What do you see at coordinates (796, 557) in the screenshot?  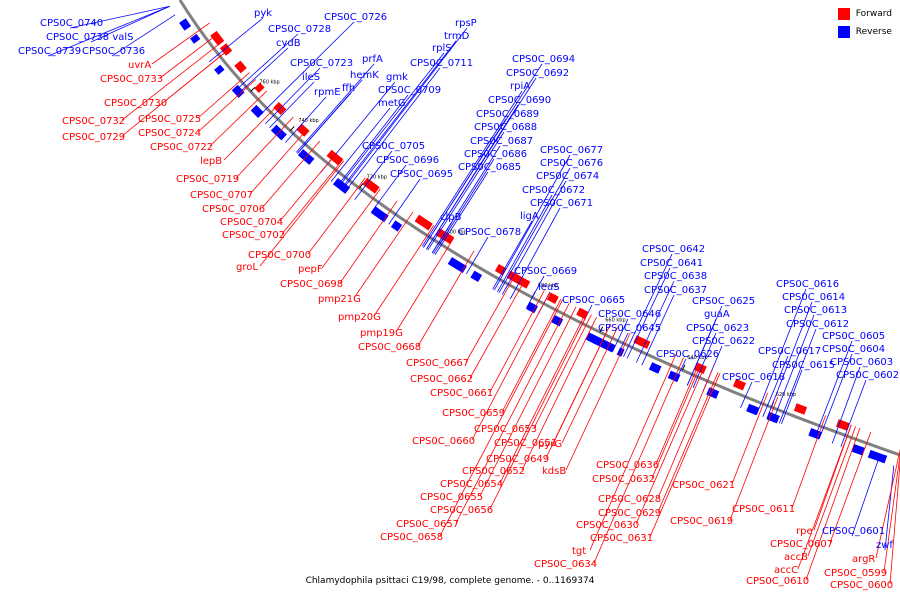 I see `gene-label: accB` at bounding box center [796, 557].